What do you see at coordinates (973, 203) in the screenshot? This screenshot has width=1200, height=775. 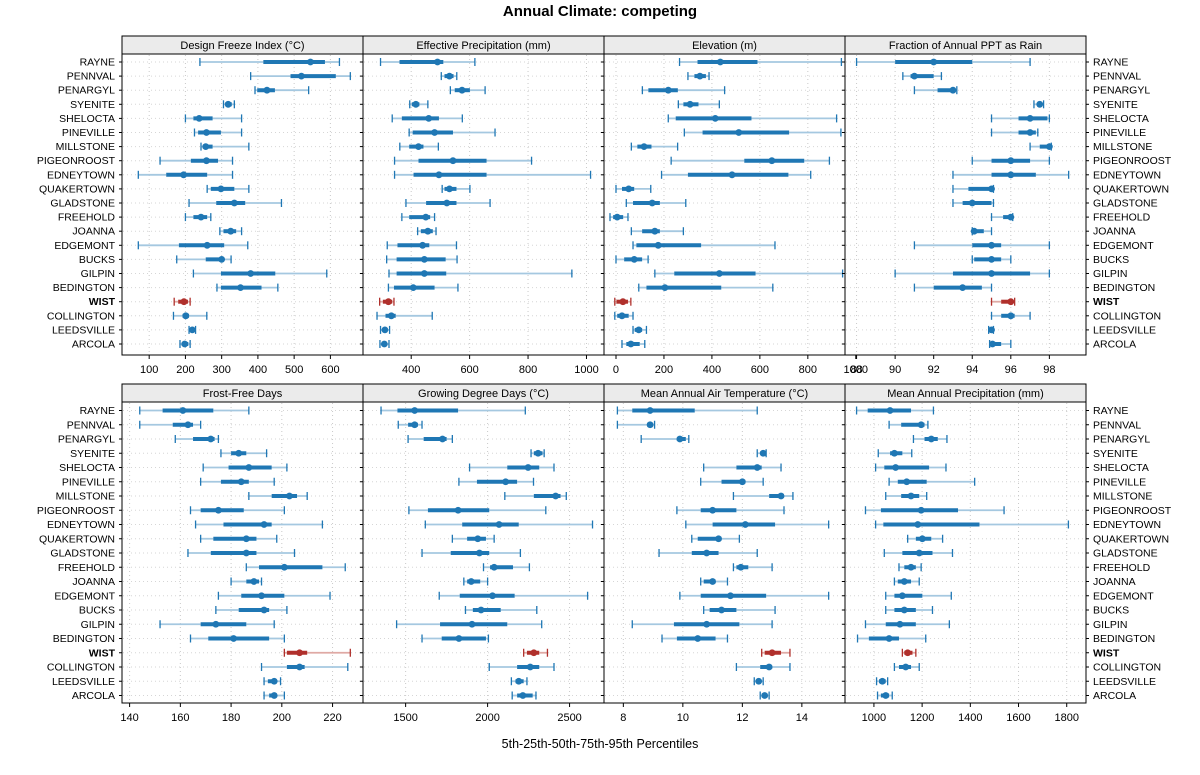 I see `series-gladstone` at bounding box center [973, 203].